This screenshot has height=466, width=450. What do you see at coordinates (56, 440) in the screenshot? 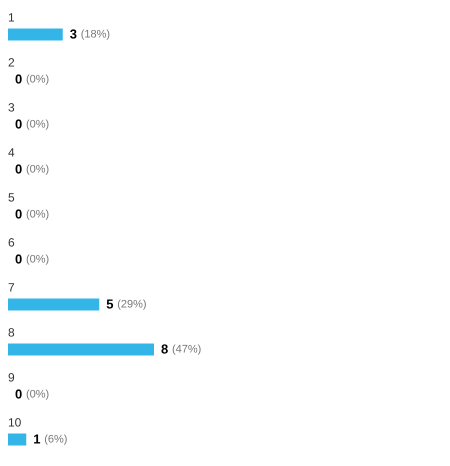
I see `annotation: (6%)` at bounding box center [56, 440].